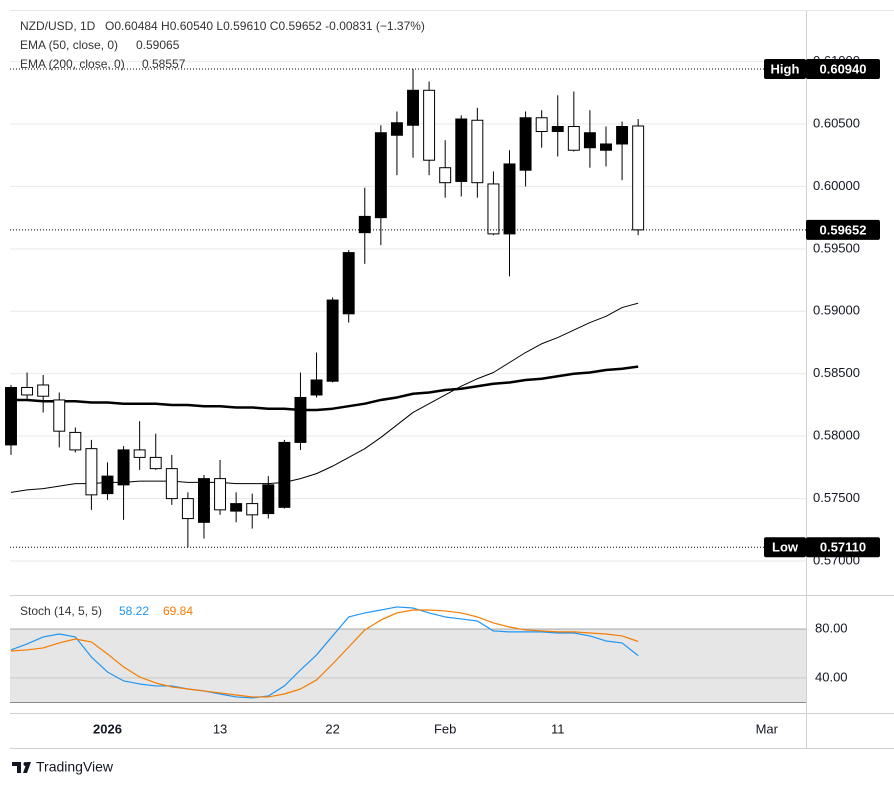 The height and width of the screenshot is (787, 894). I want to click on brand-logo-dot, so click(25, 764).